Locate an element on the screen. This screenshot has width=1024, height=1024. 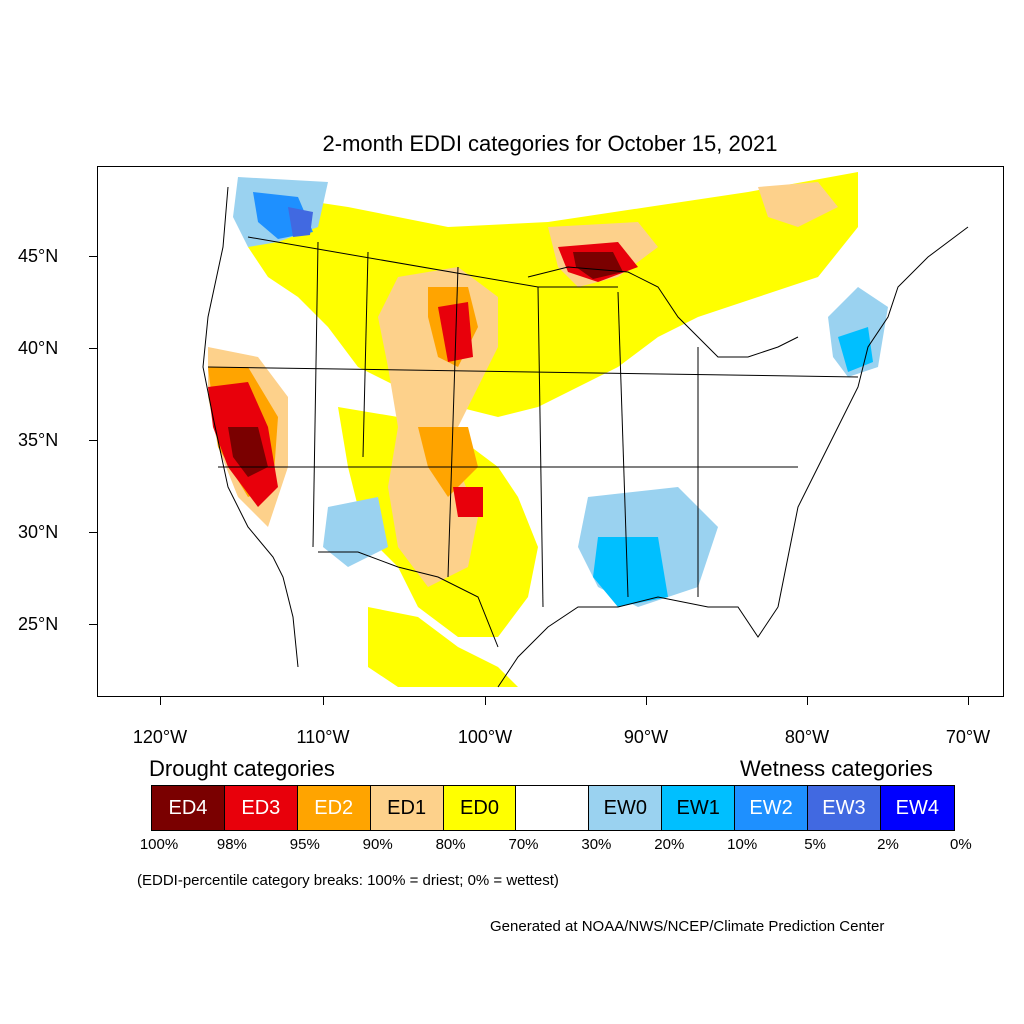
ew1-gulf is located at coordinates (630, 572).